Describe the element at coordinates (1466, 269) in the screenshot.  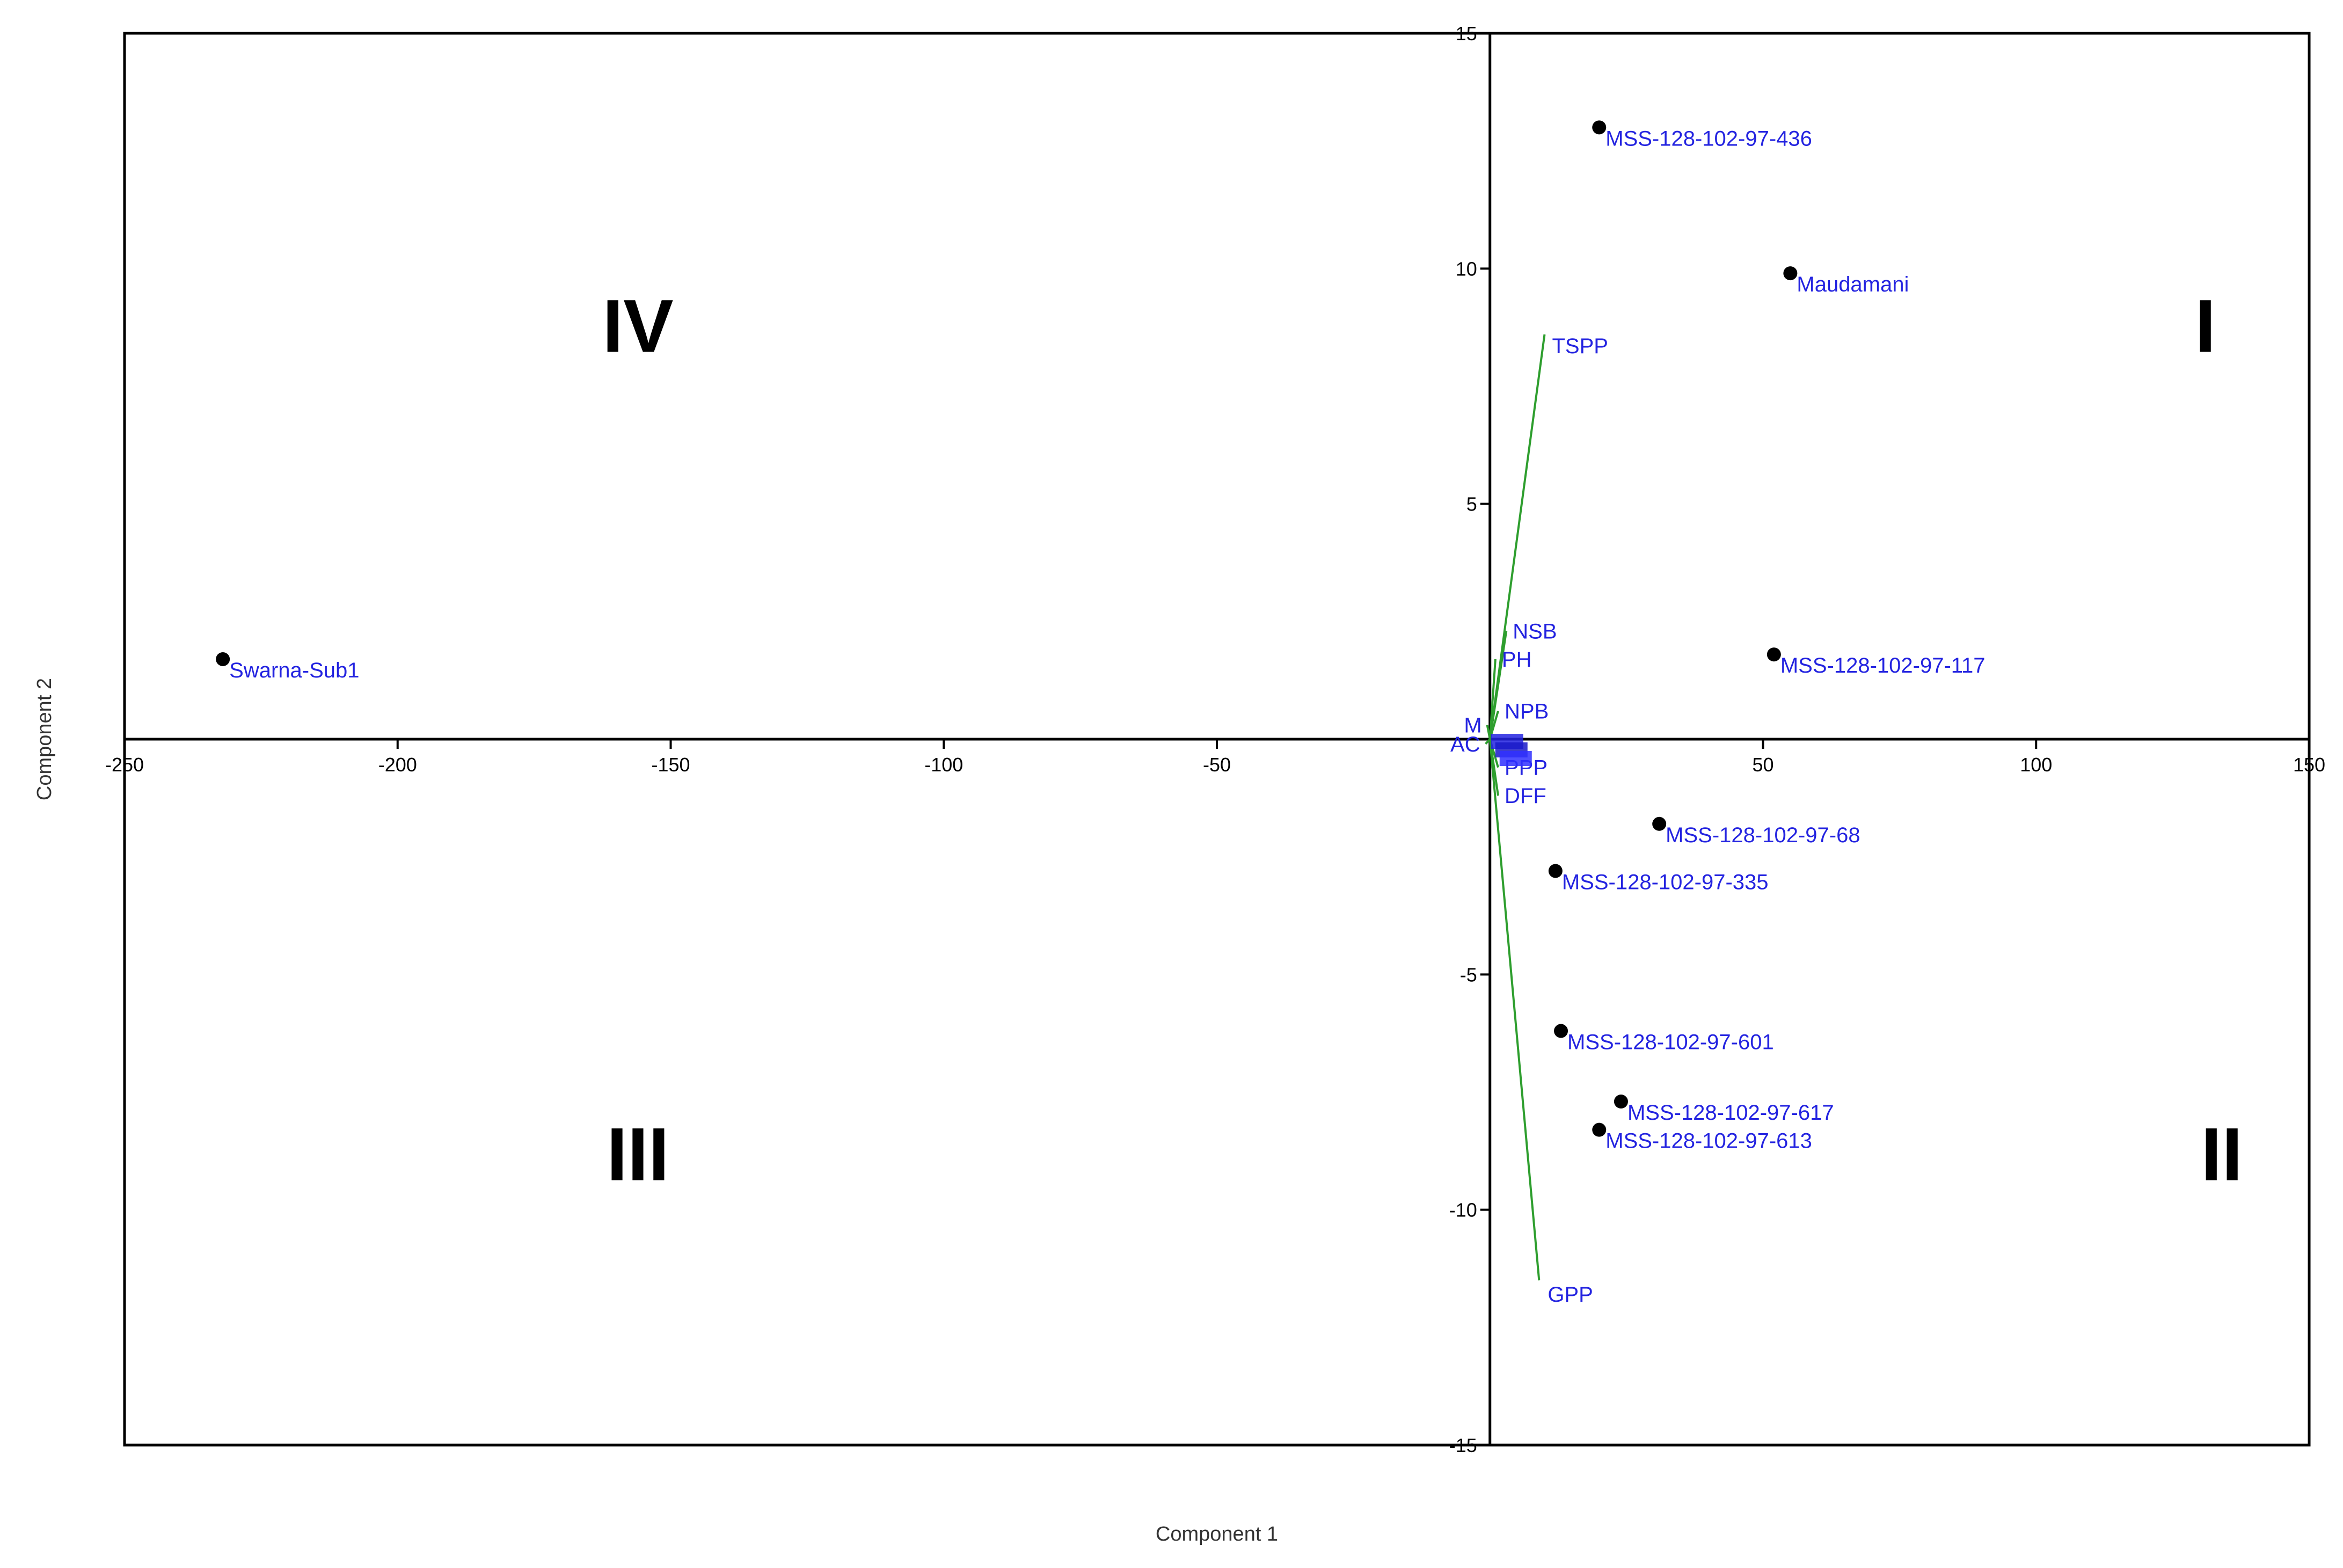
I see `y-tick-label: 10` at that location.